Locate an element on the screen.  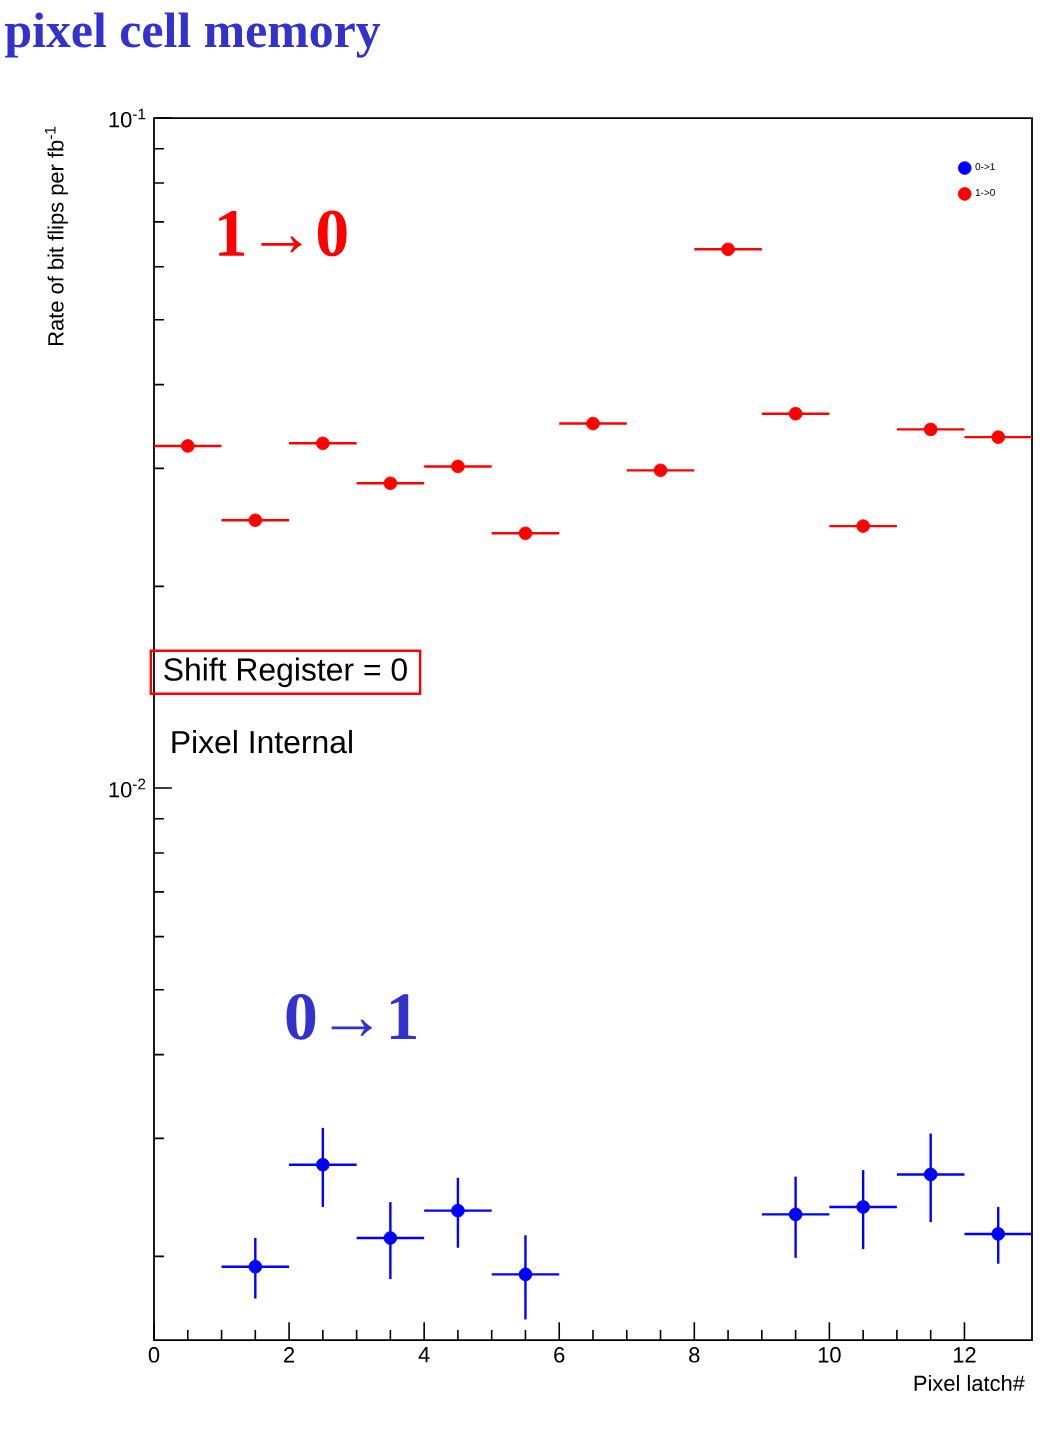
y-tick-label: 10$^{-1}$ is located at coordinates (127, 118).